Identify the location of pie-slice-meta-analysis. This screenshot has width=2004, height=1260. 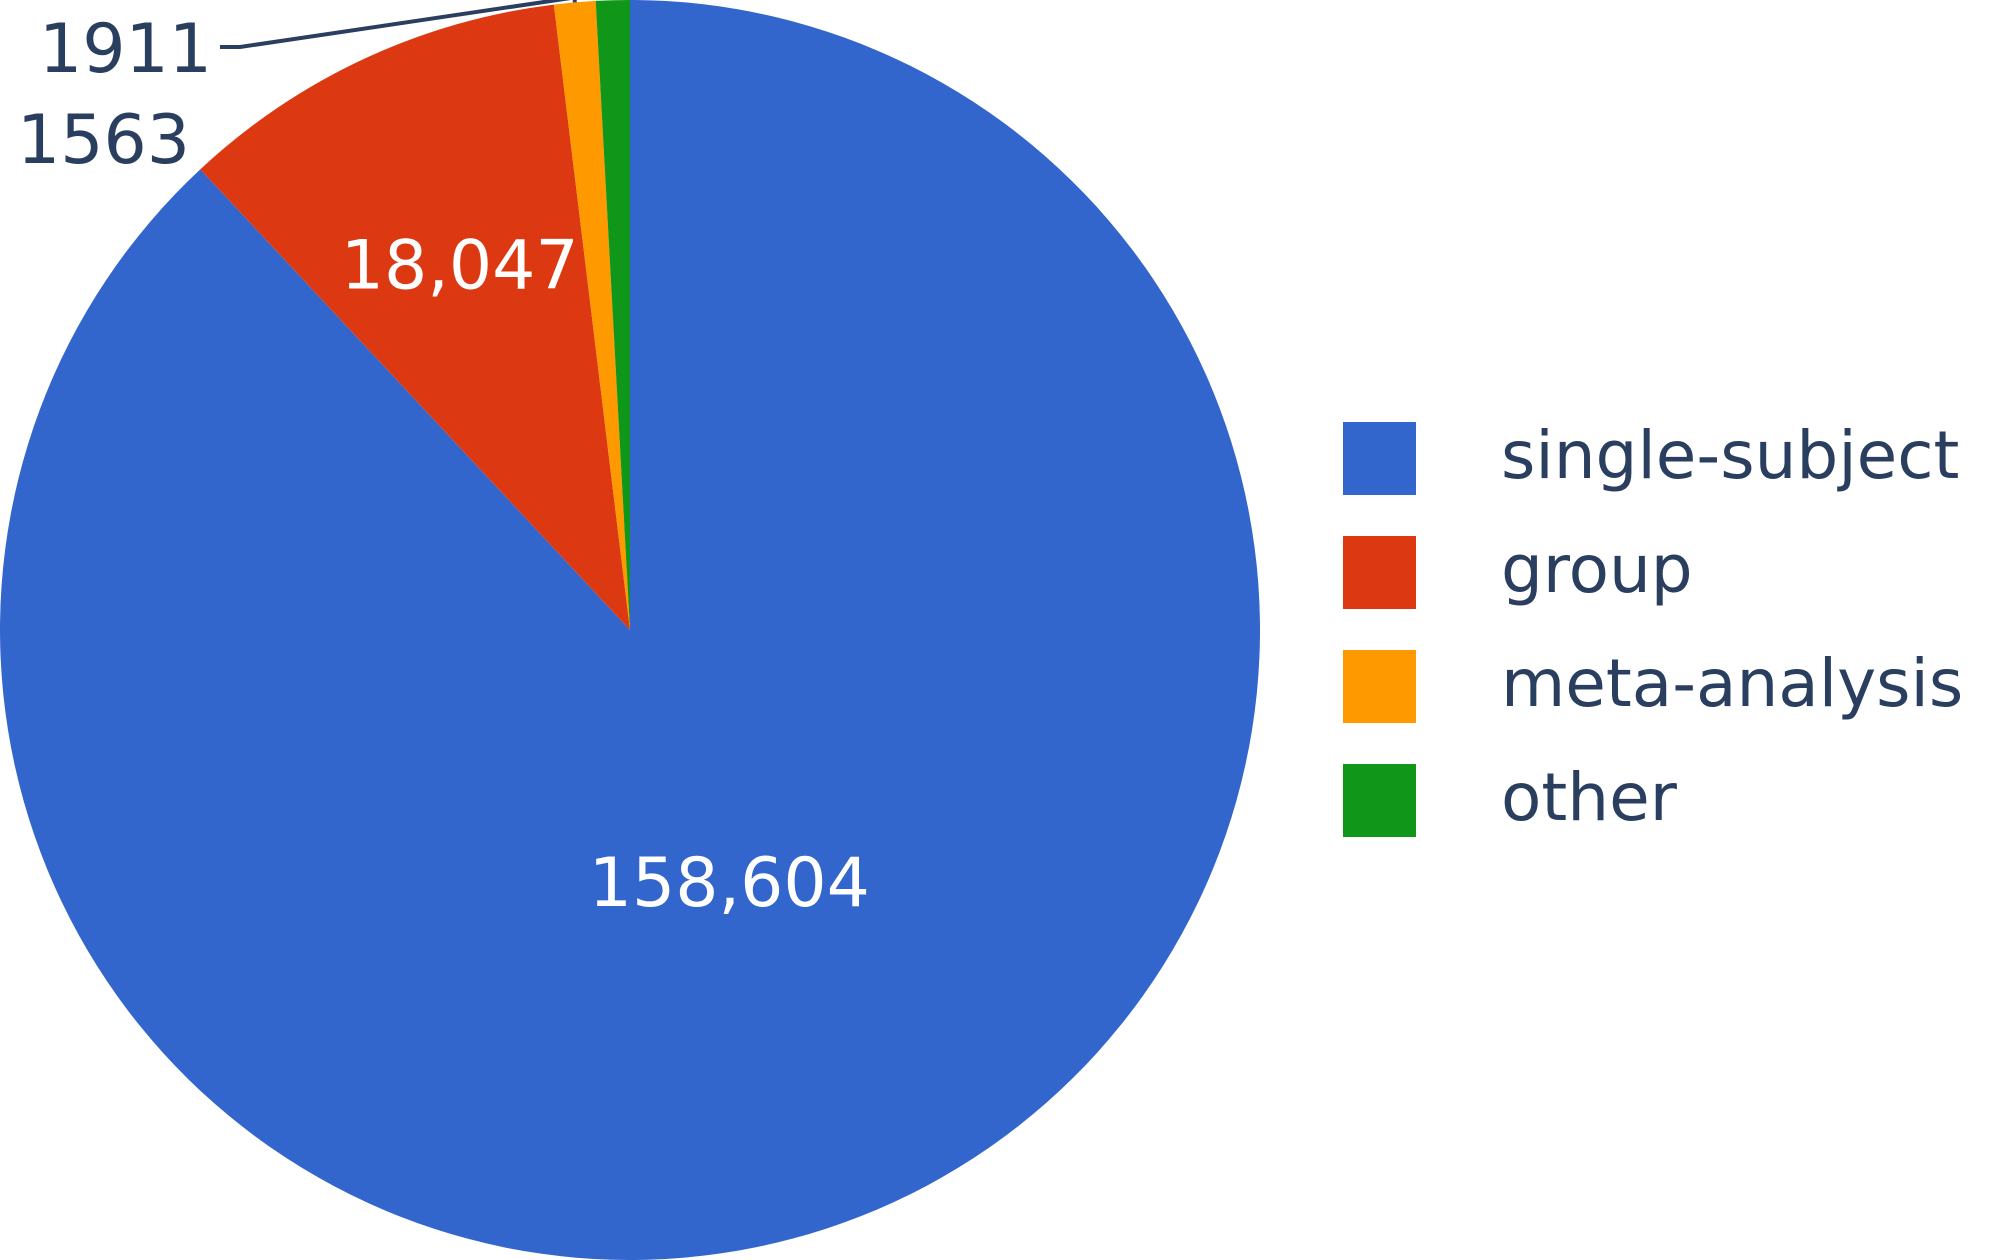
(591, 315).